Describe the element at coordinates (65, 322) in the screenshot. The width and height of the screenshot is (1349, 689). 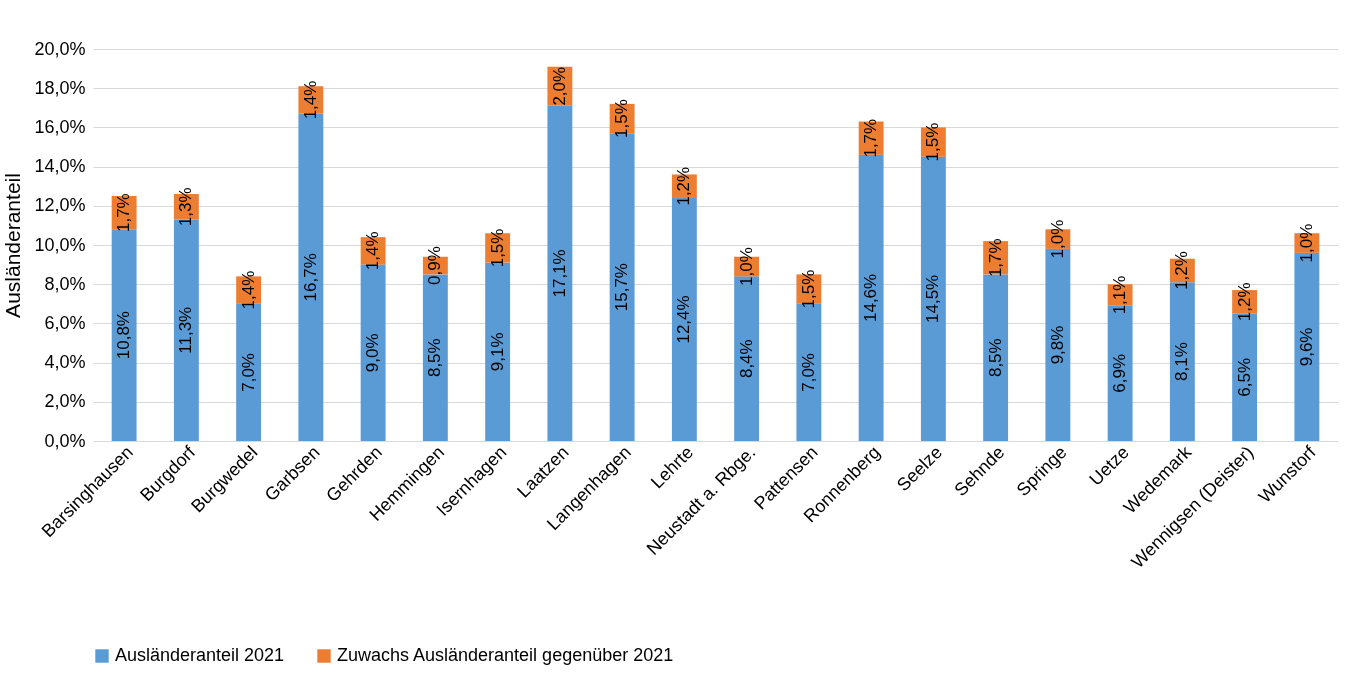
I see `y-tick-label: 6,0%` at that location.